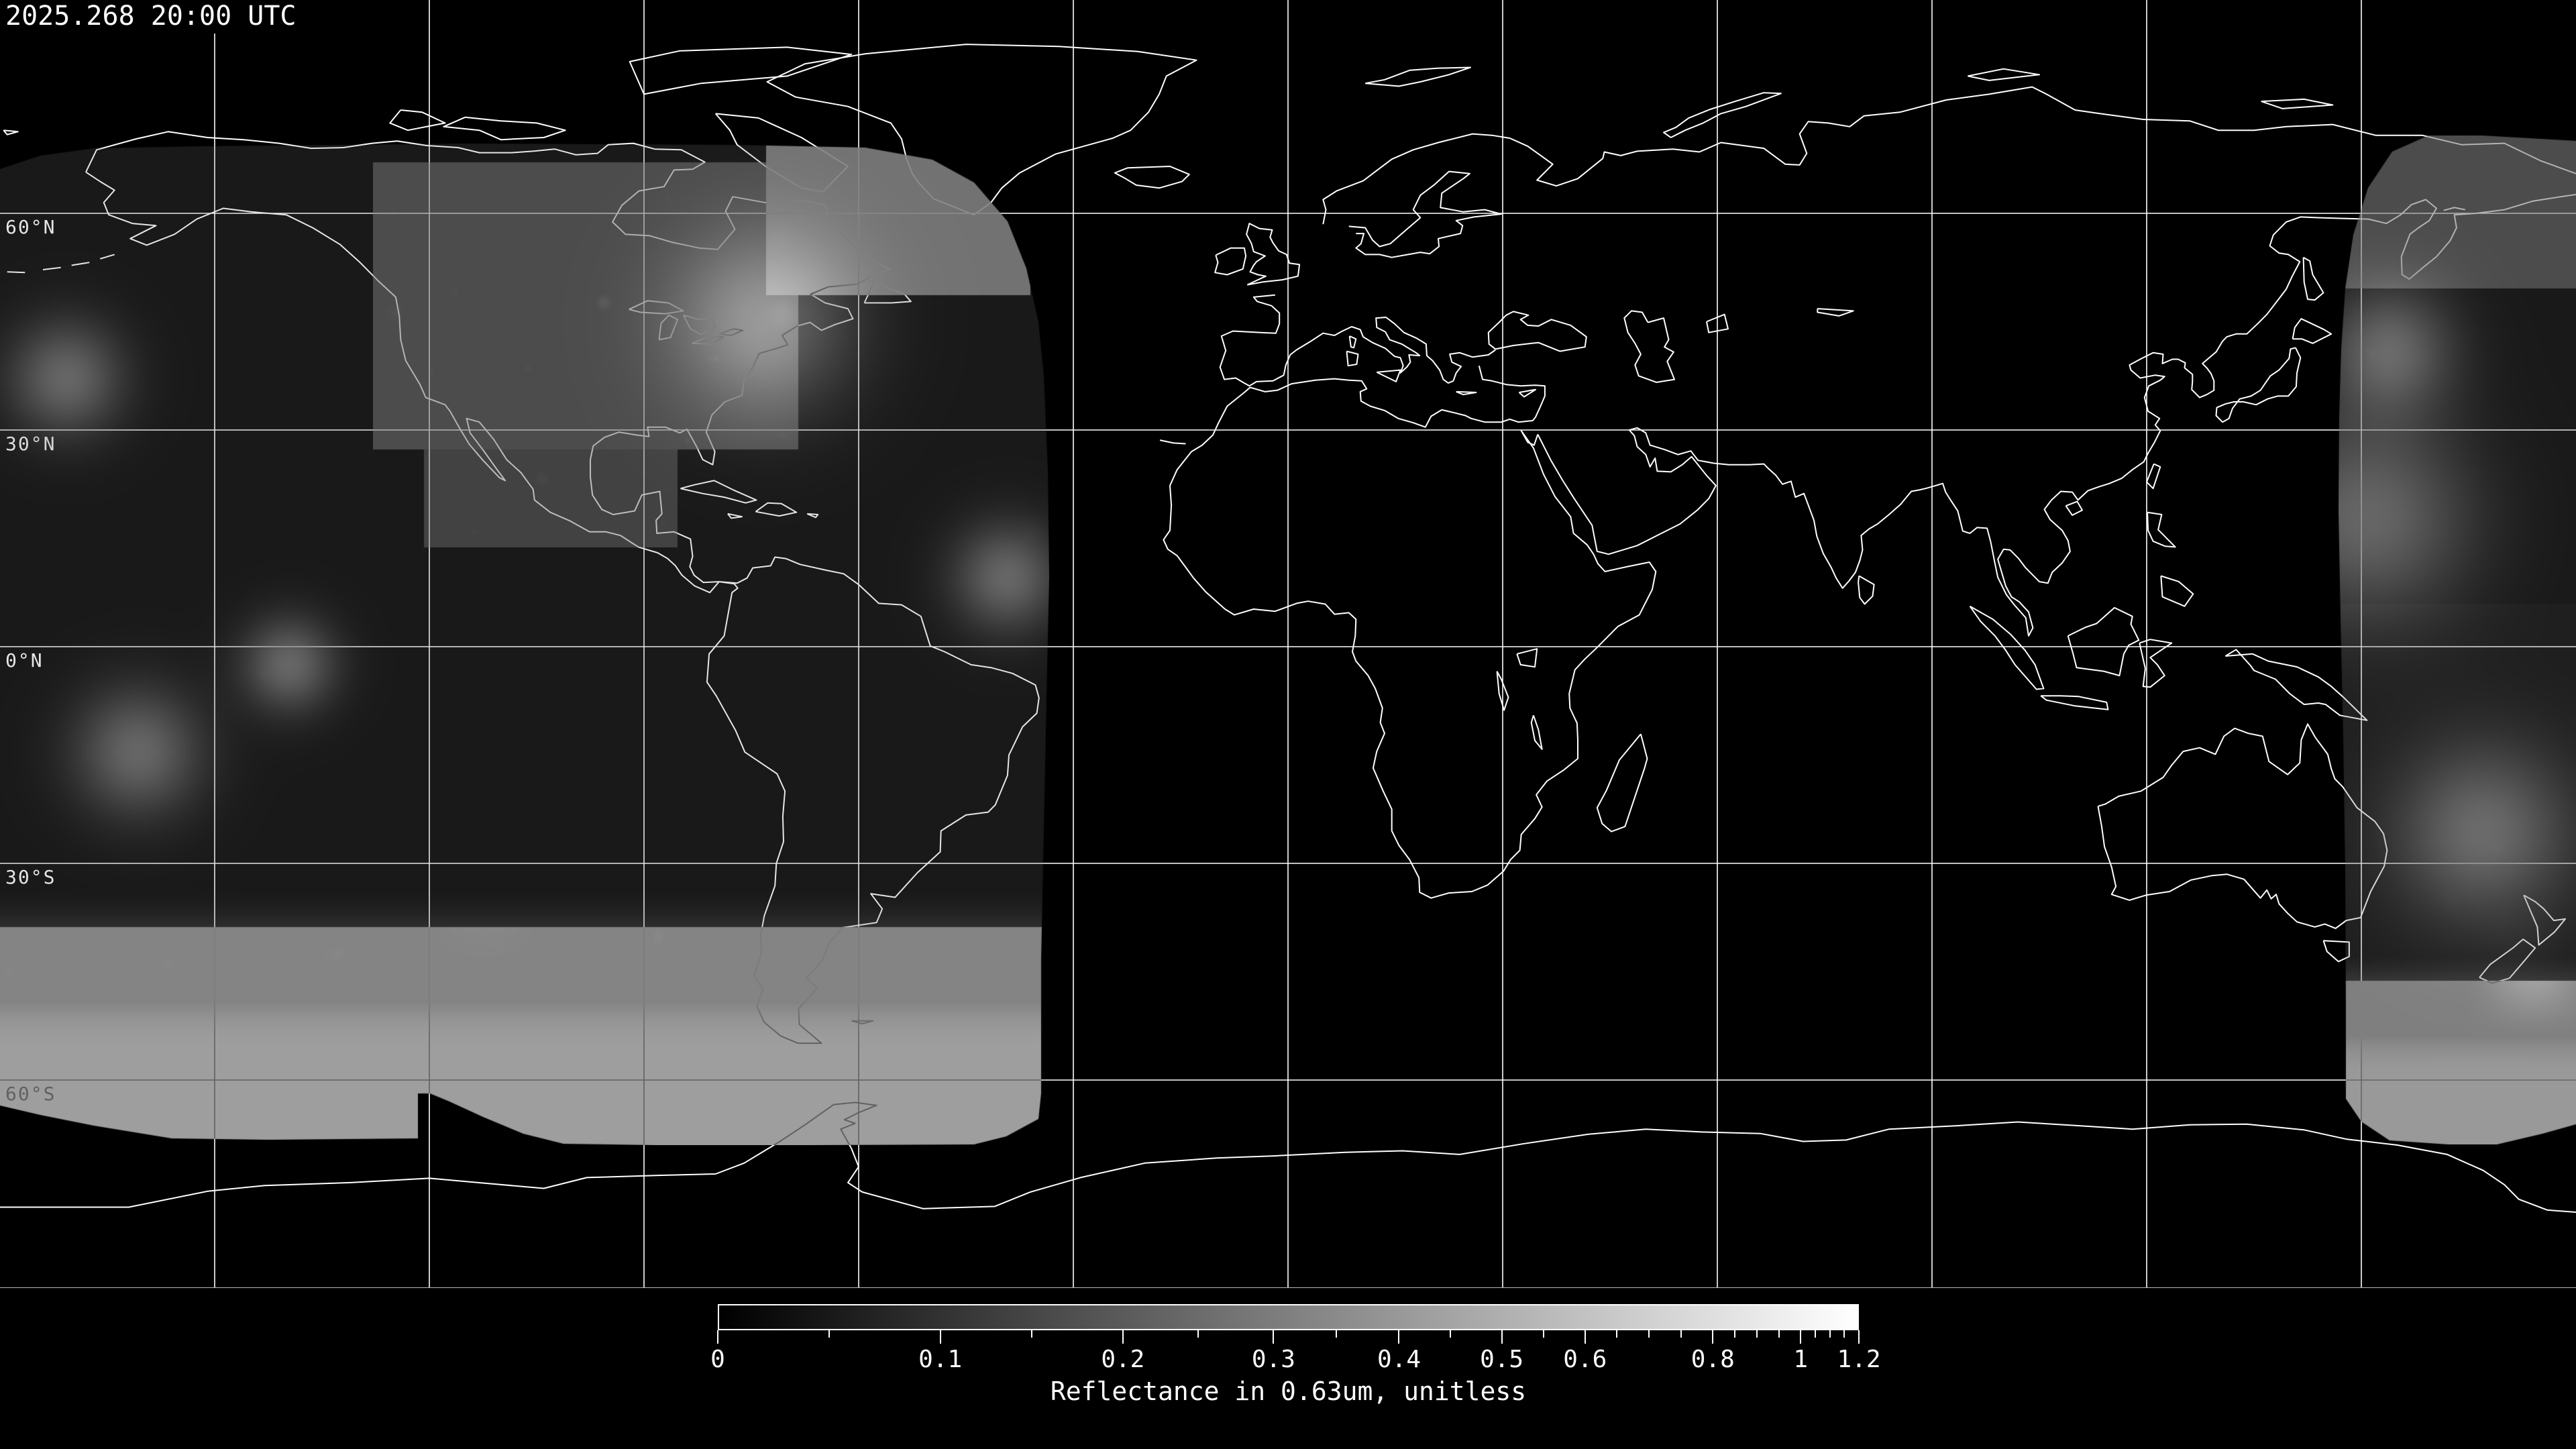 Image resolution: width=2576 pixels, height=1449 pixels. Describe the element at coordinates (1712, 1359) in the screenshot. I see `colorbar-tick-label: 0.8` at that location.